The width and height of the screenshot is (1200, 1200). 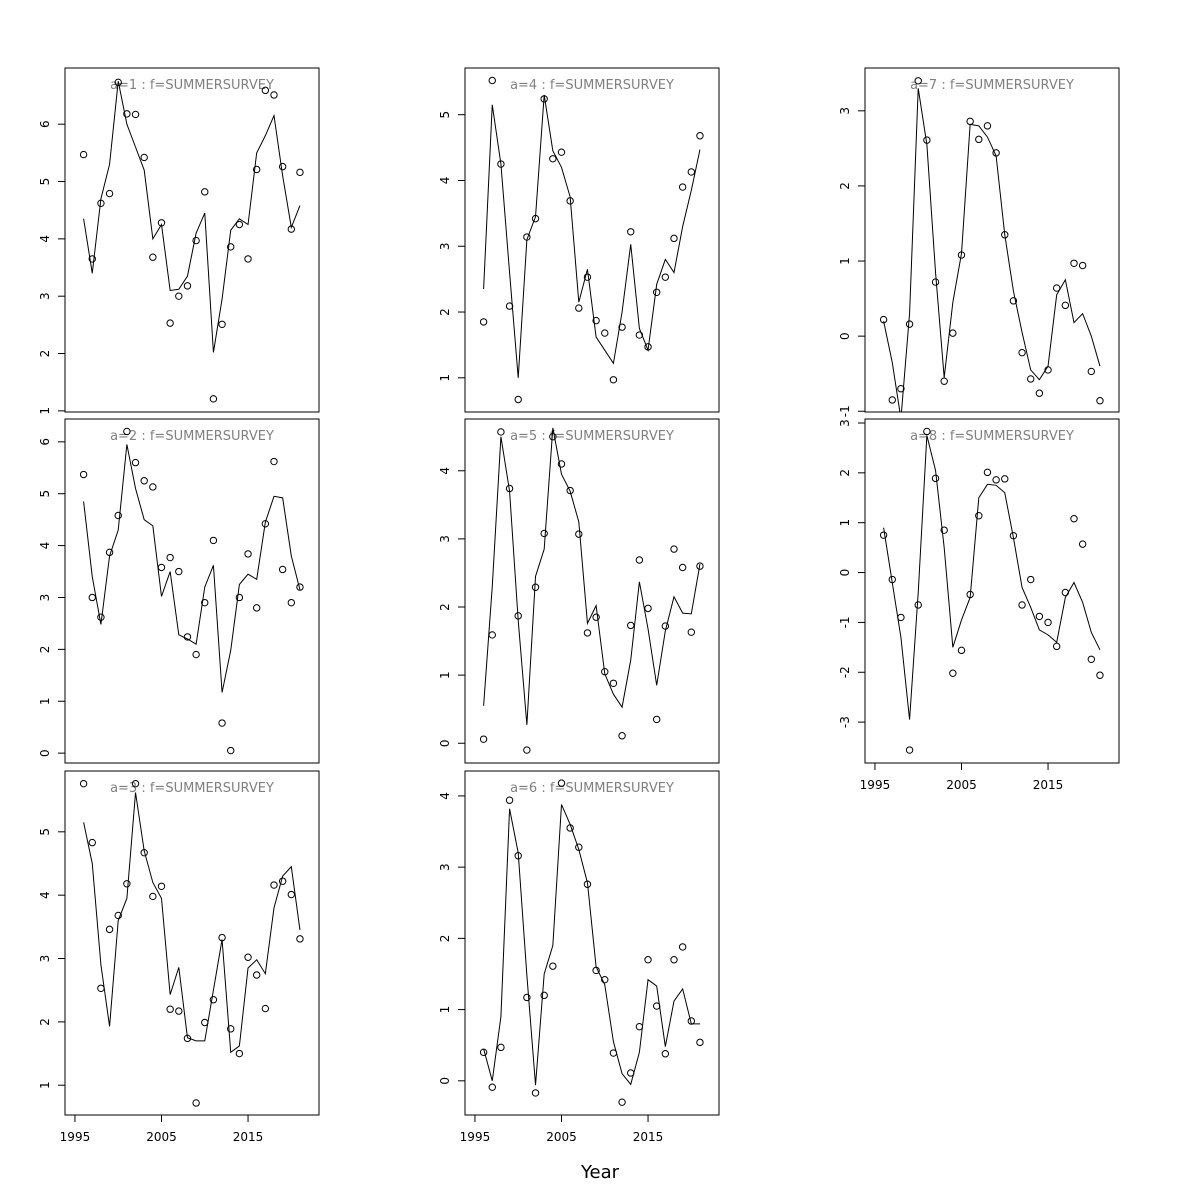 I want to click on panel-title: a=2 : f=SUMMERSURVEY, so click(x=192, y=436).